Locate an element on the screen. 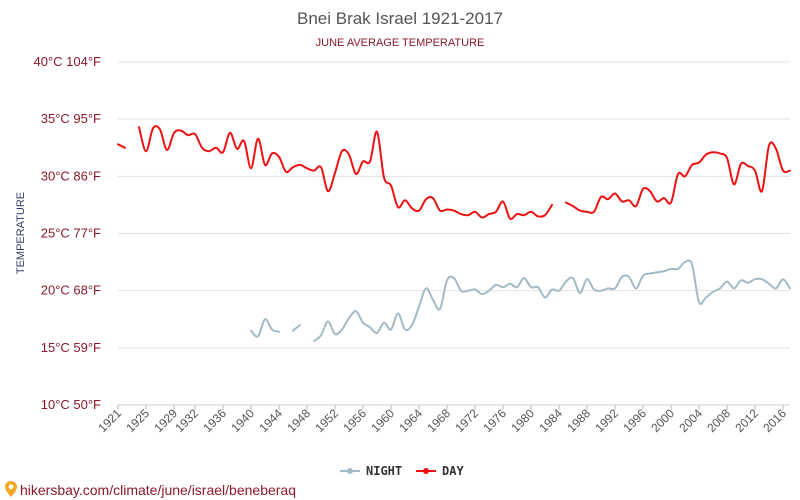  x-tick-label: 2008 is located at coordinates (718, 420).